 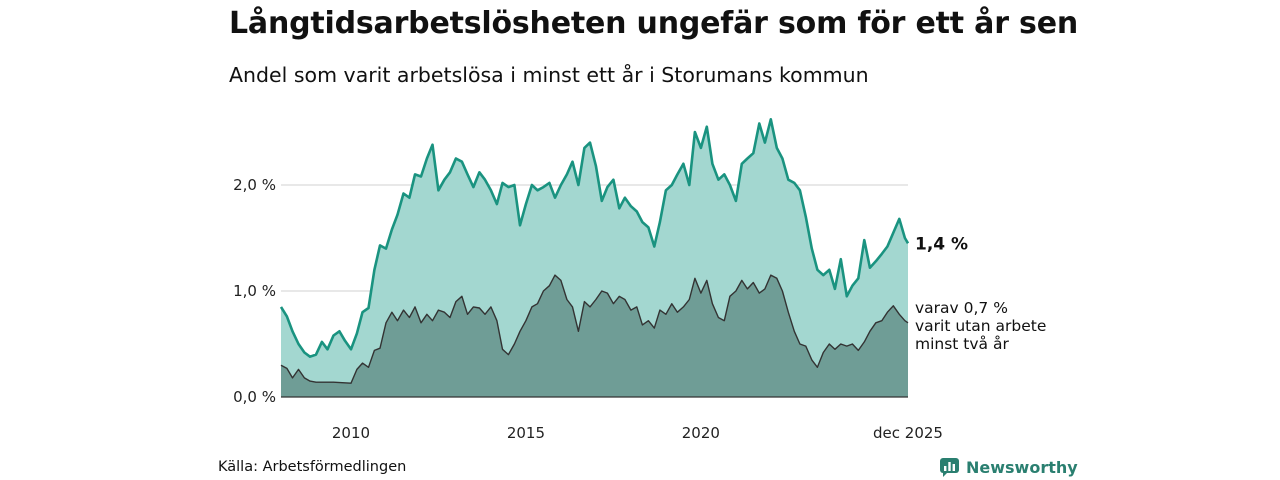 I want to click on y-tick-labels: 0,0 % 1,0 % 2,0 %, so click(x=254, y=291).